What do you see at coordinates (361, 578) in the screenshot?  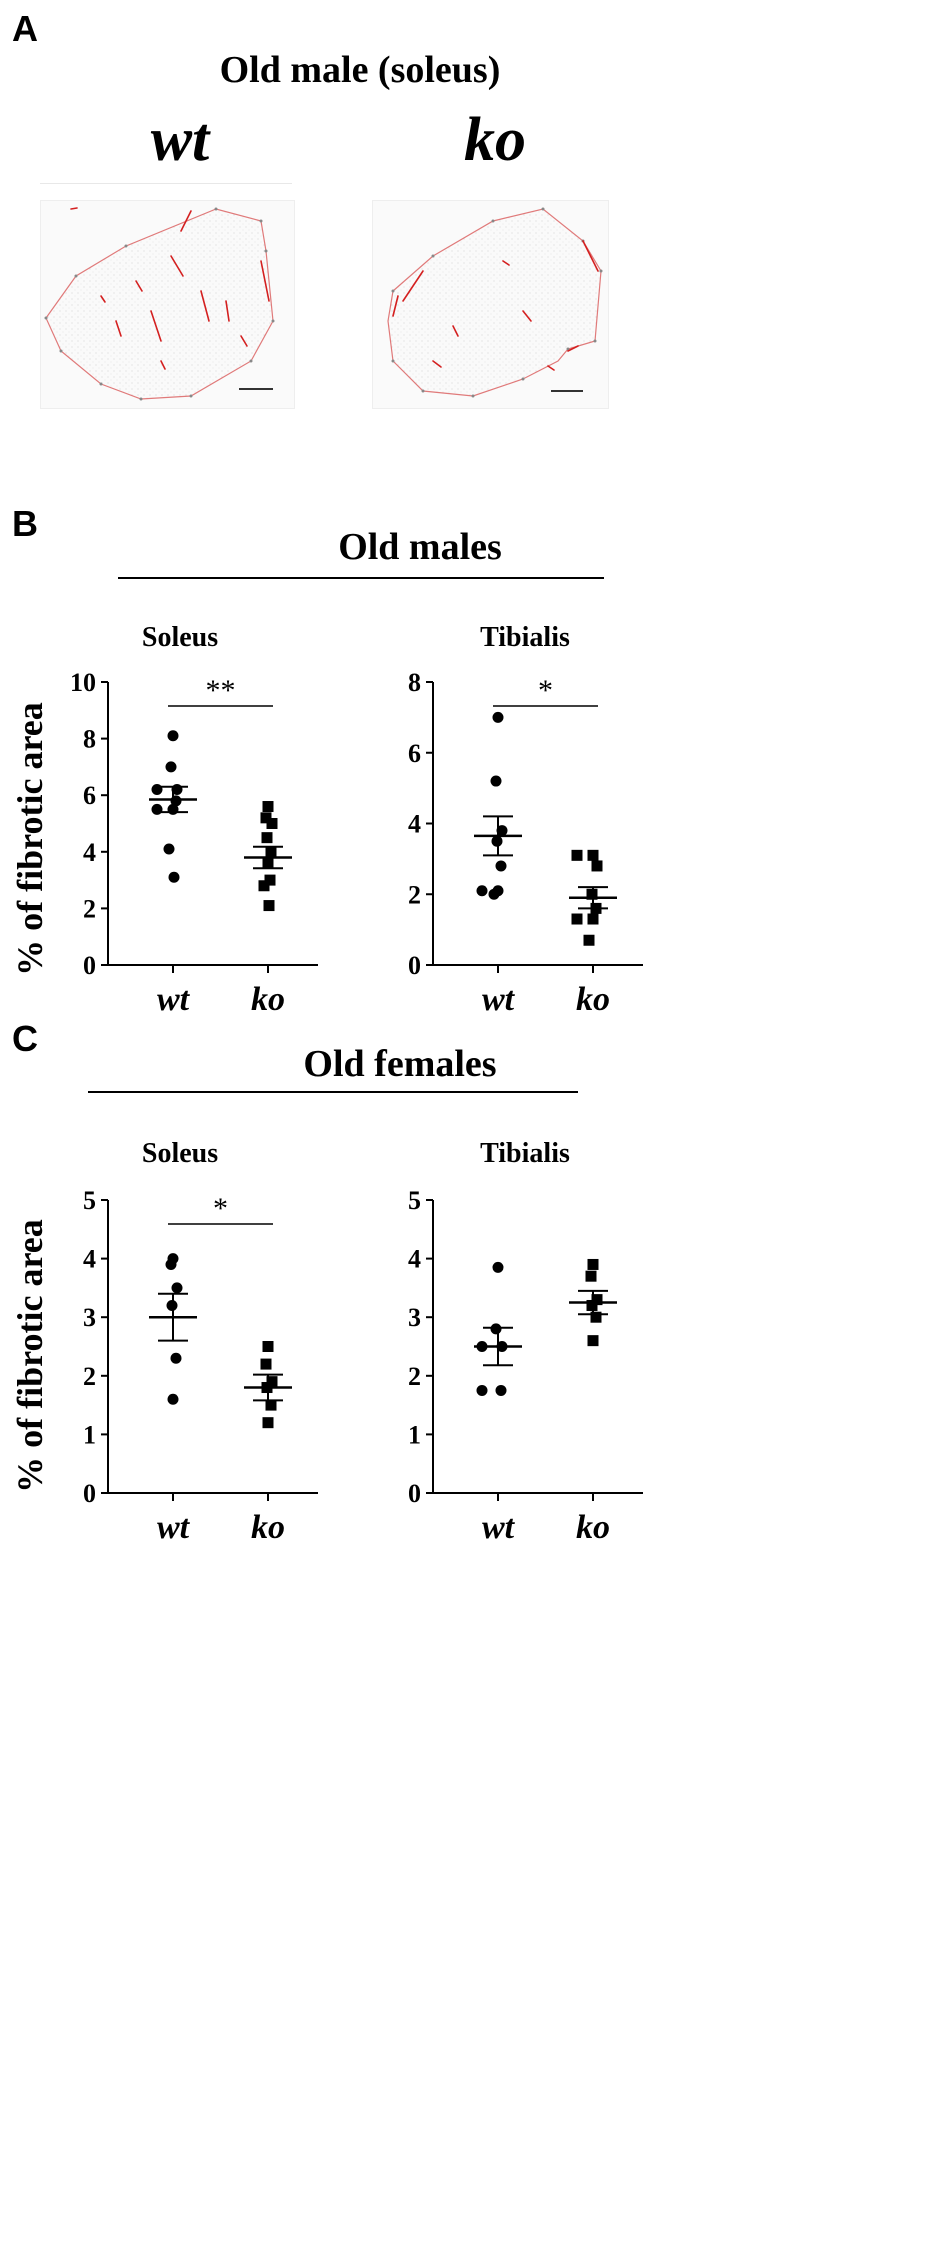 I see `panel-b-rule` at bounding box center [361, 578].